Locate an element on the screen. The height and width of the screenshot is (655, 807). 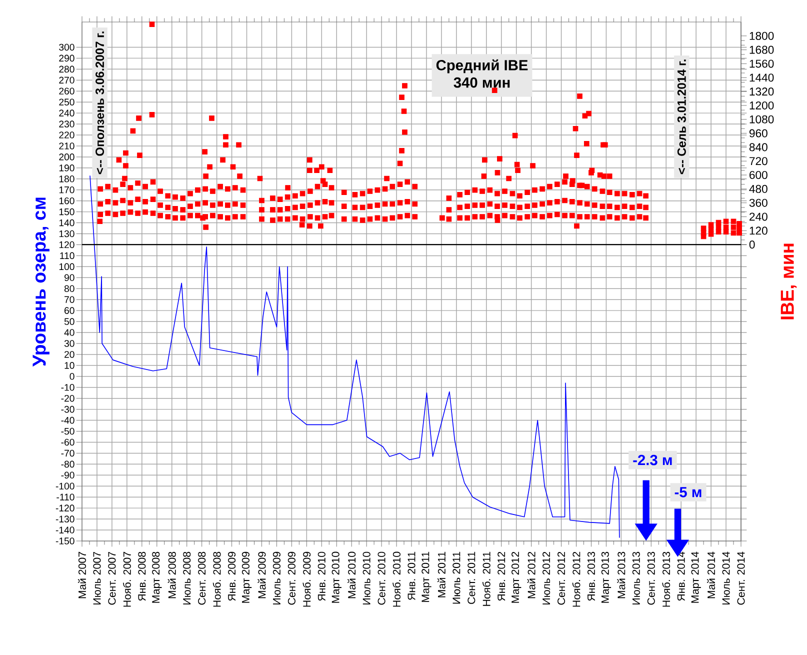
y-tick-label: 70 is located at coordinates (69, 299).